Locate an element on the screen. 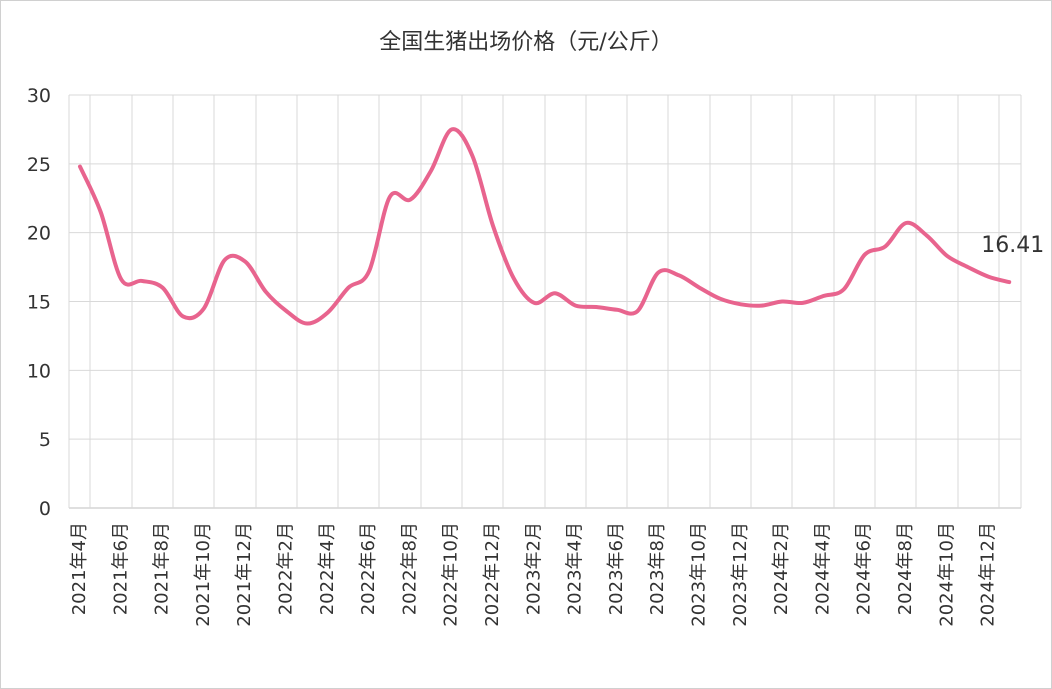 The height and width of the screenshot is (689, 1052). x-tick-label: 2023年12月 is located at coordinates (740, 574).